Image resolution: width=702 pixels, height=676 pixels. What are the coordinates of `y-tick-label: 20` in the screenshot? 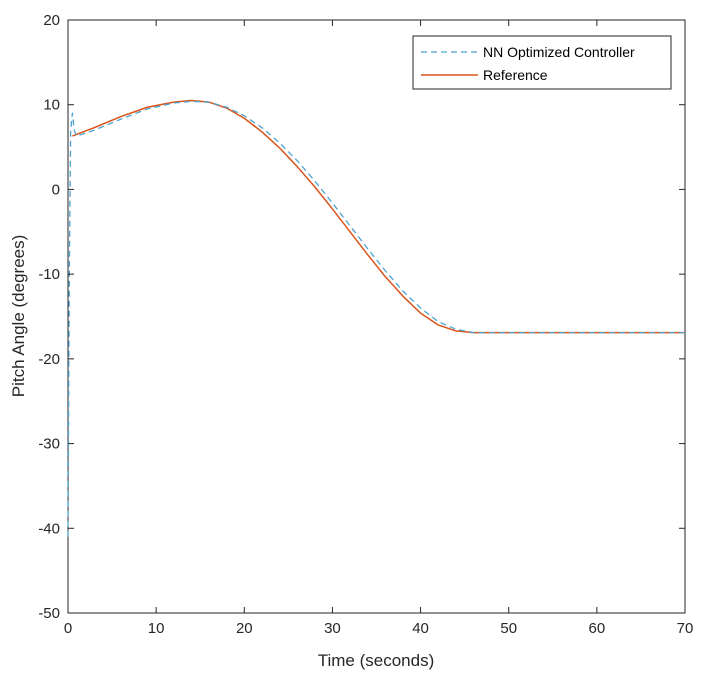 It's located at (51, 20).